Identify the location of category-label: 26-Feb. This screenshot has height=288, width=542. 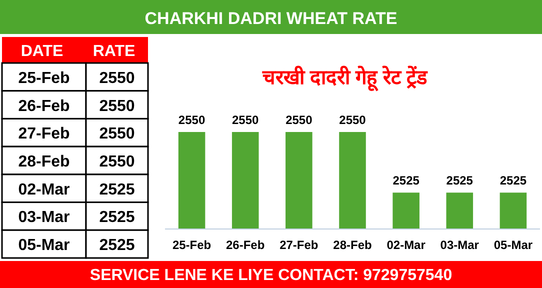
(44, 106).